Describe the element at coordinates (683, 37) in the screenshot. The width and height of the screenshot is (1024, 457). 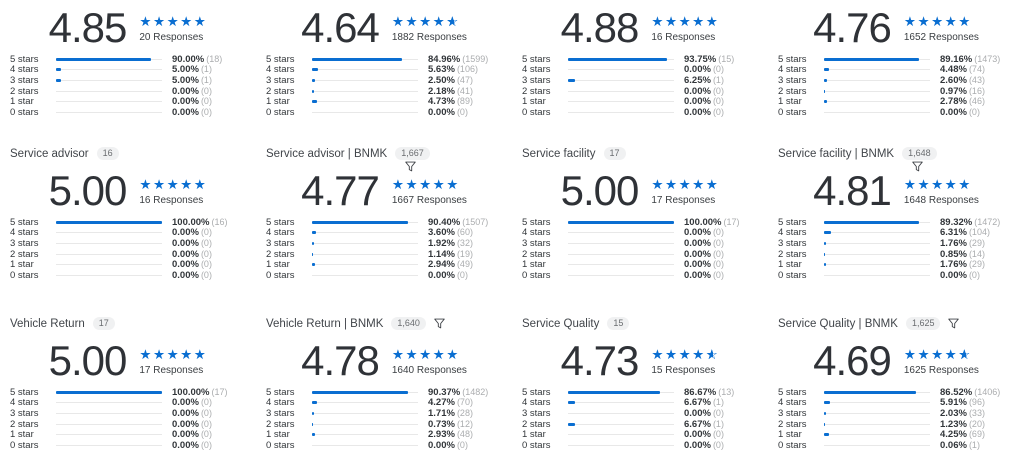
I see `responses-count: 16 Responses` at that location.